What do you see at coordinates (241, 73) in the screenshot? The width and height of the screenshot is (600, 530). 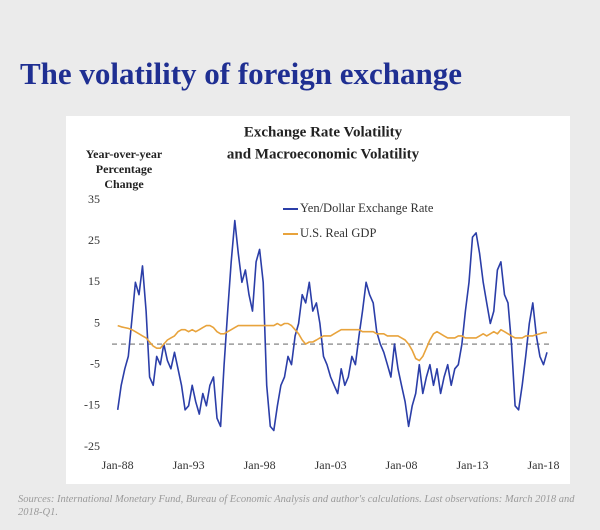 I see `slide-title: The volatility of foreign exchange` at bounding box center [241, 73].